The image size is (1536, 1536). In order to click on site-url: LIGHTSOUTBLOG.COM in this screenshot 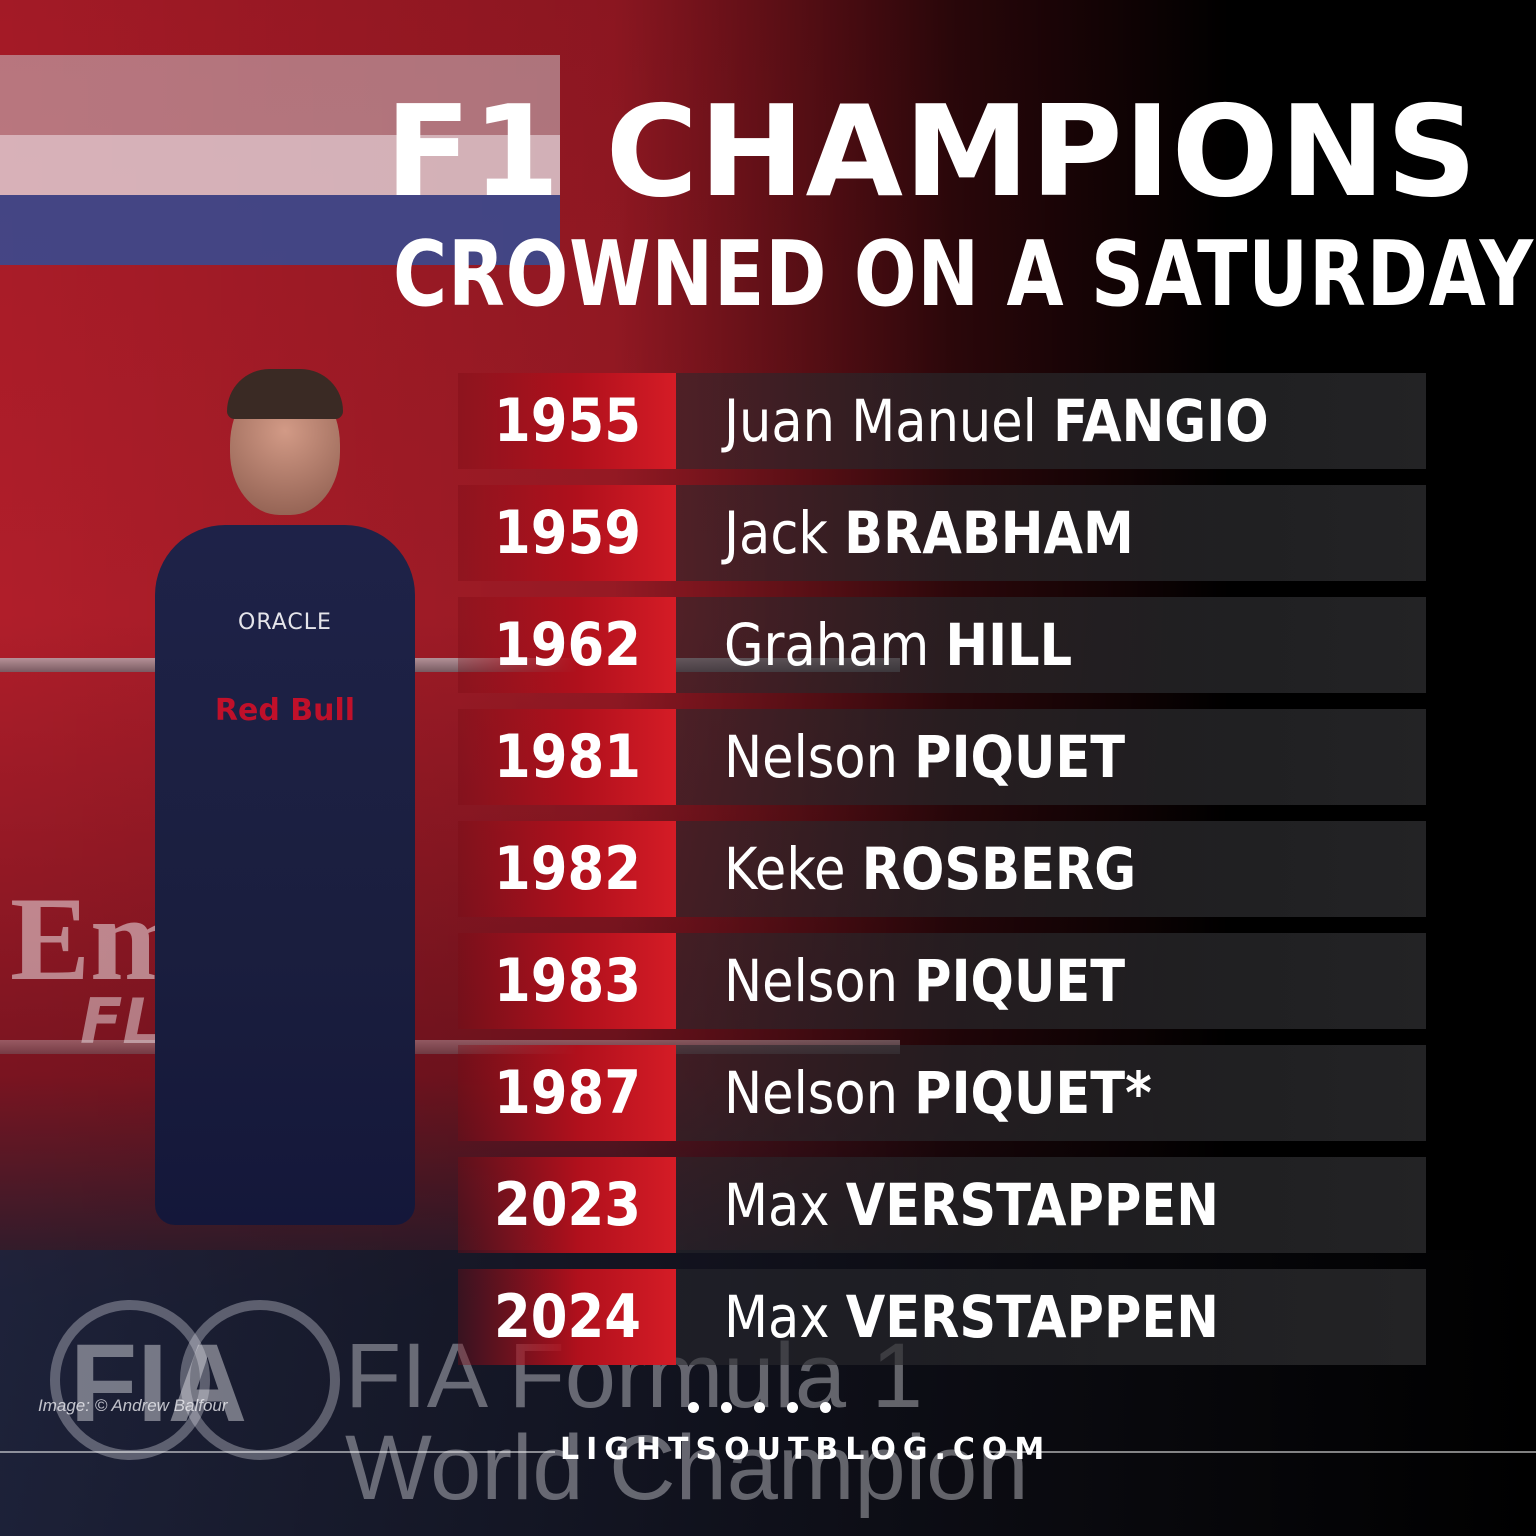, I will do `click(806, 1449)`.